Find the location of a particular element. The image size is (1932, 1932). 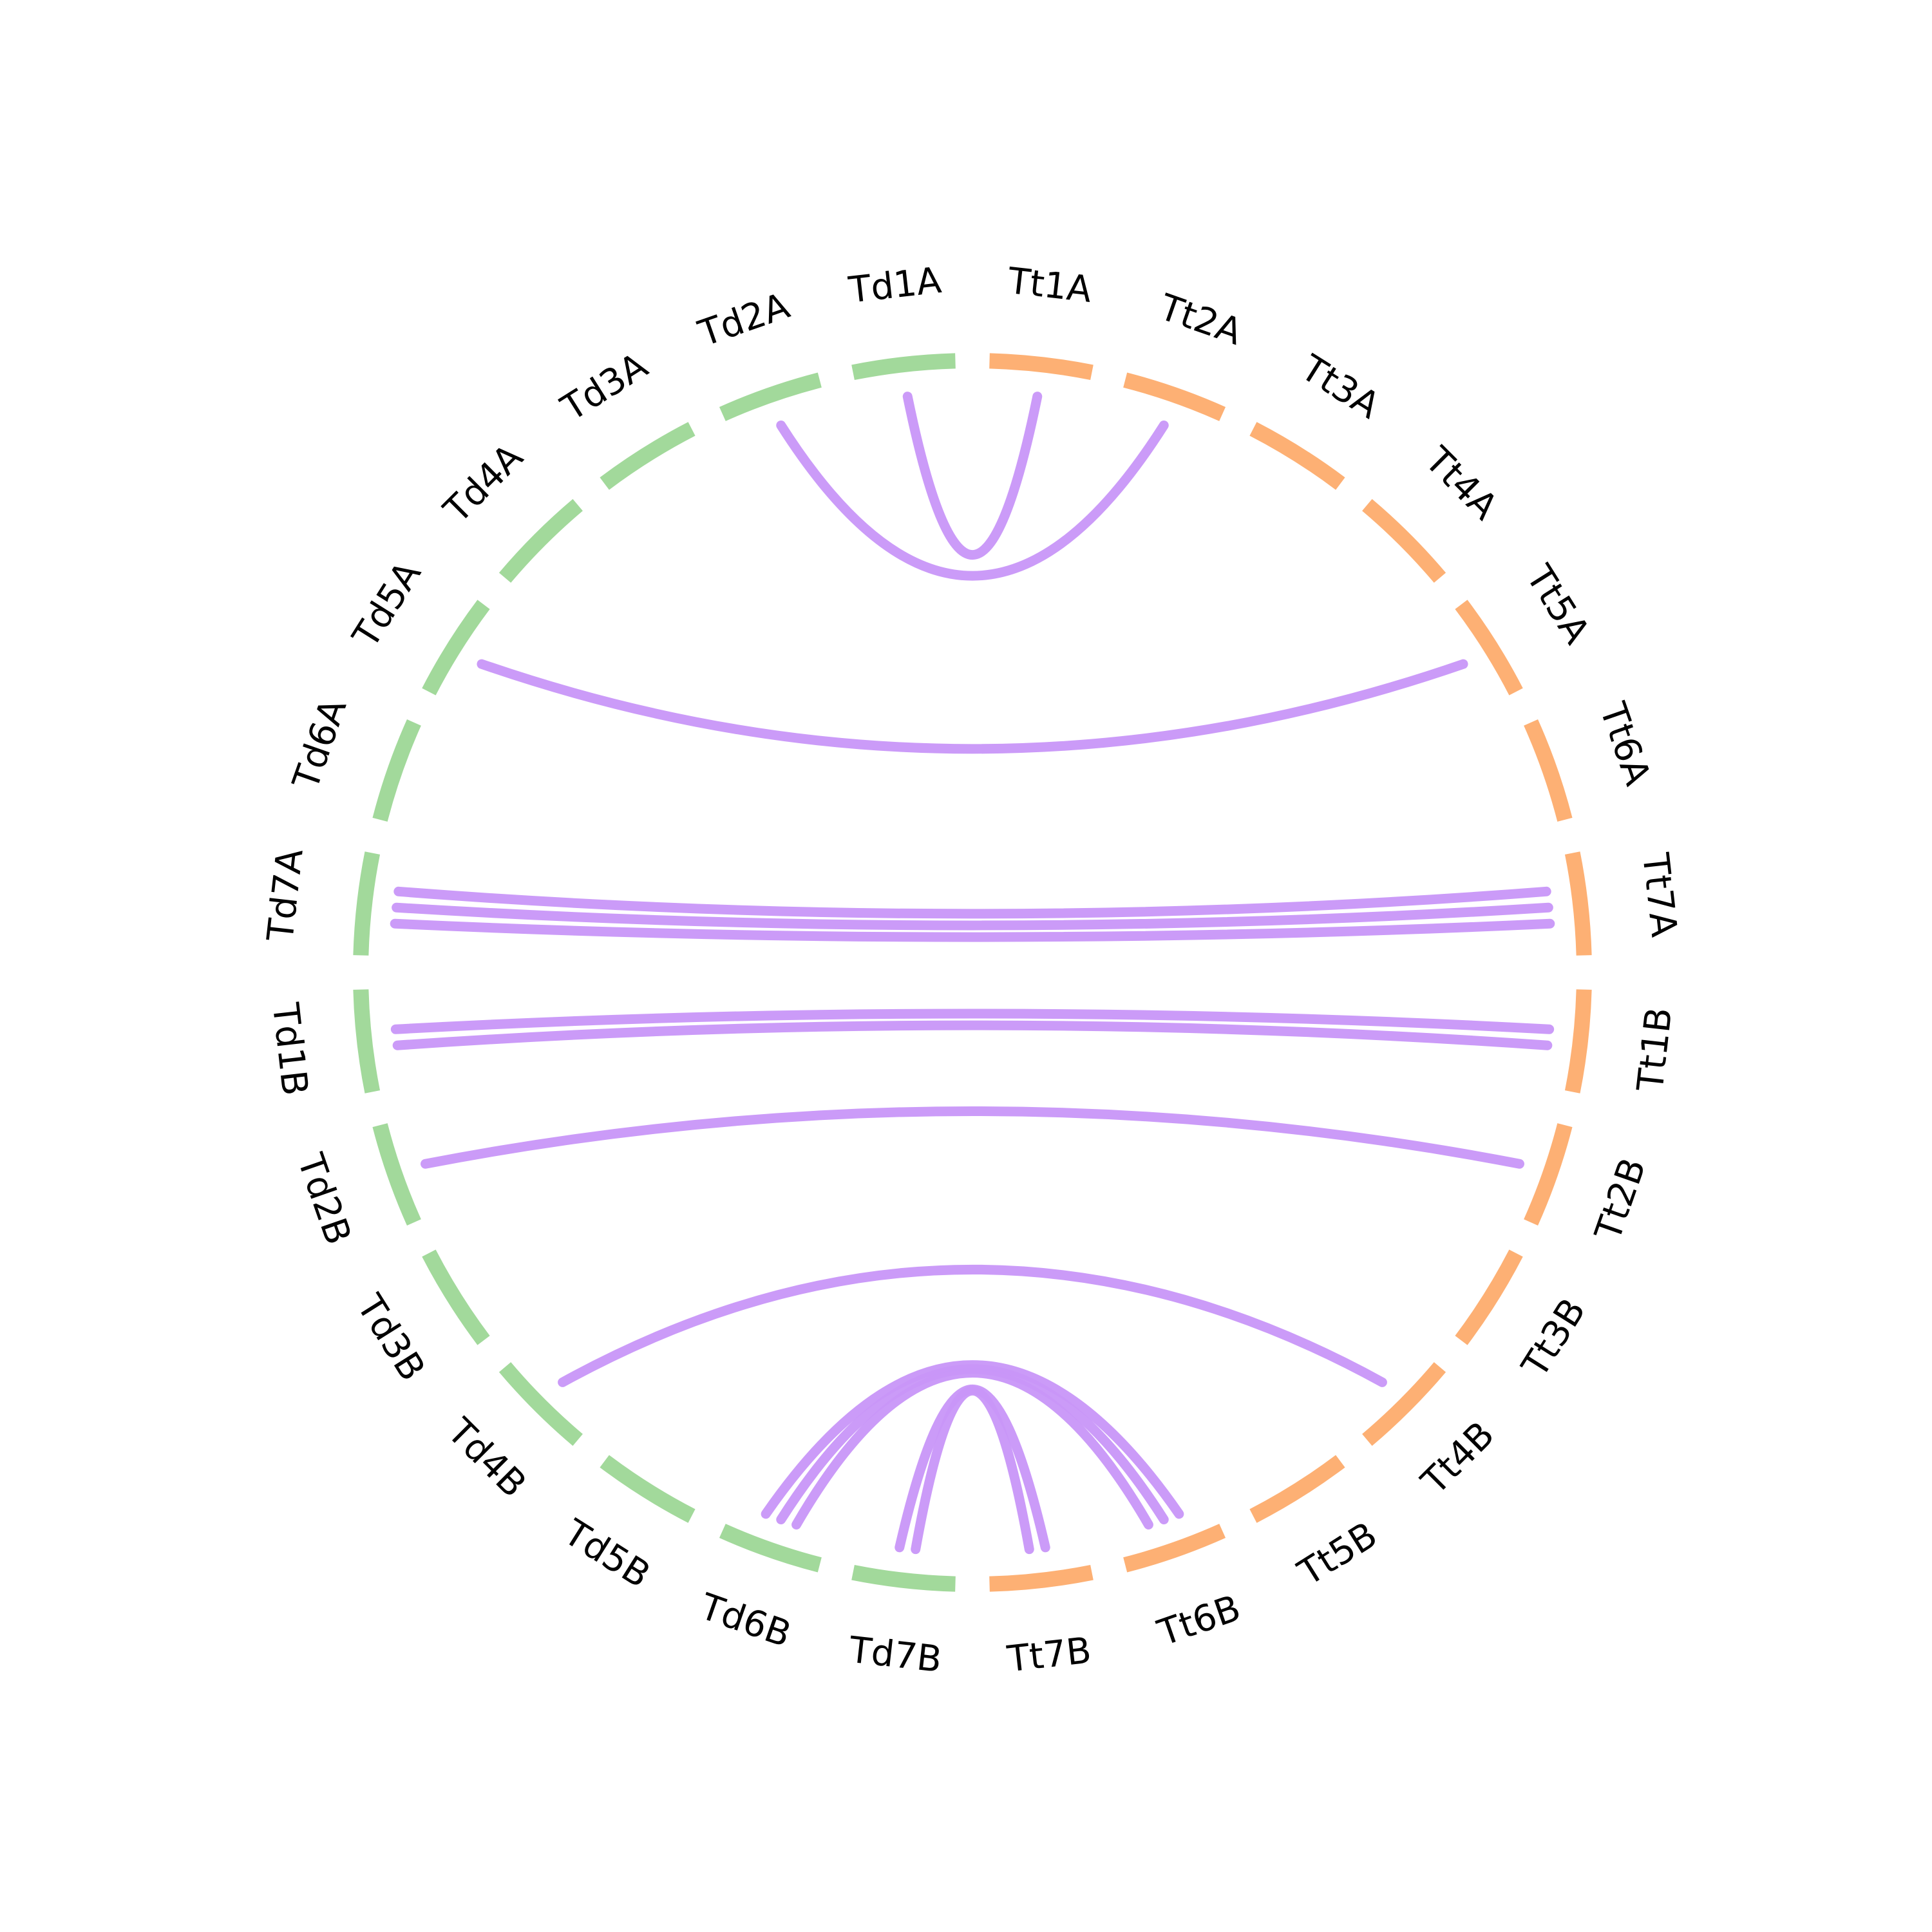

segment-td6b is located at coordinates (771, 1548).